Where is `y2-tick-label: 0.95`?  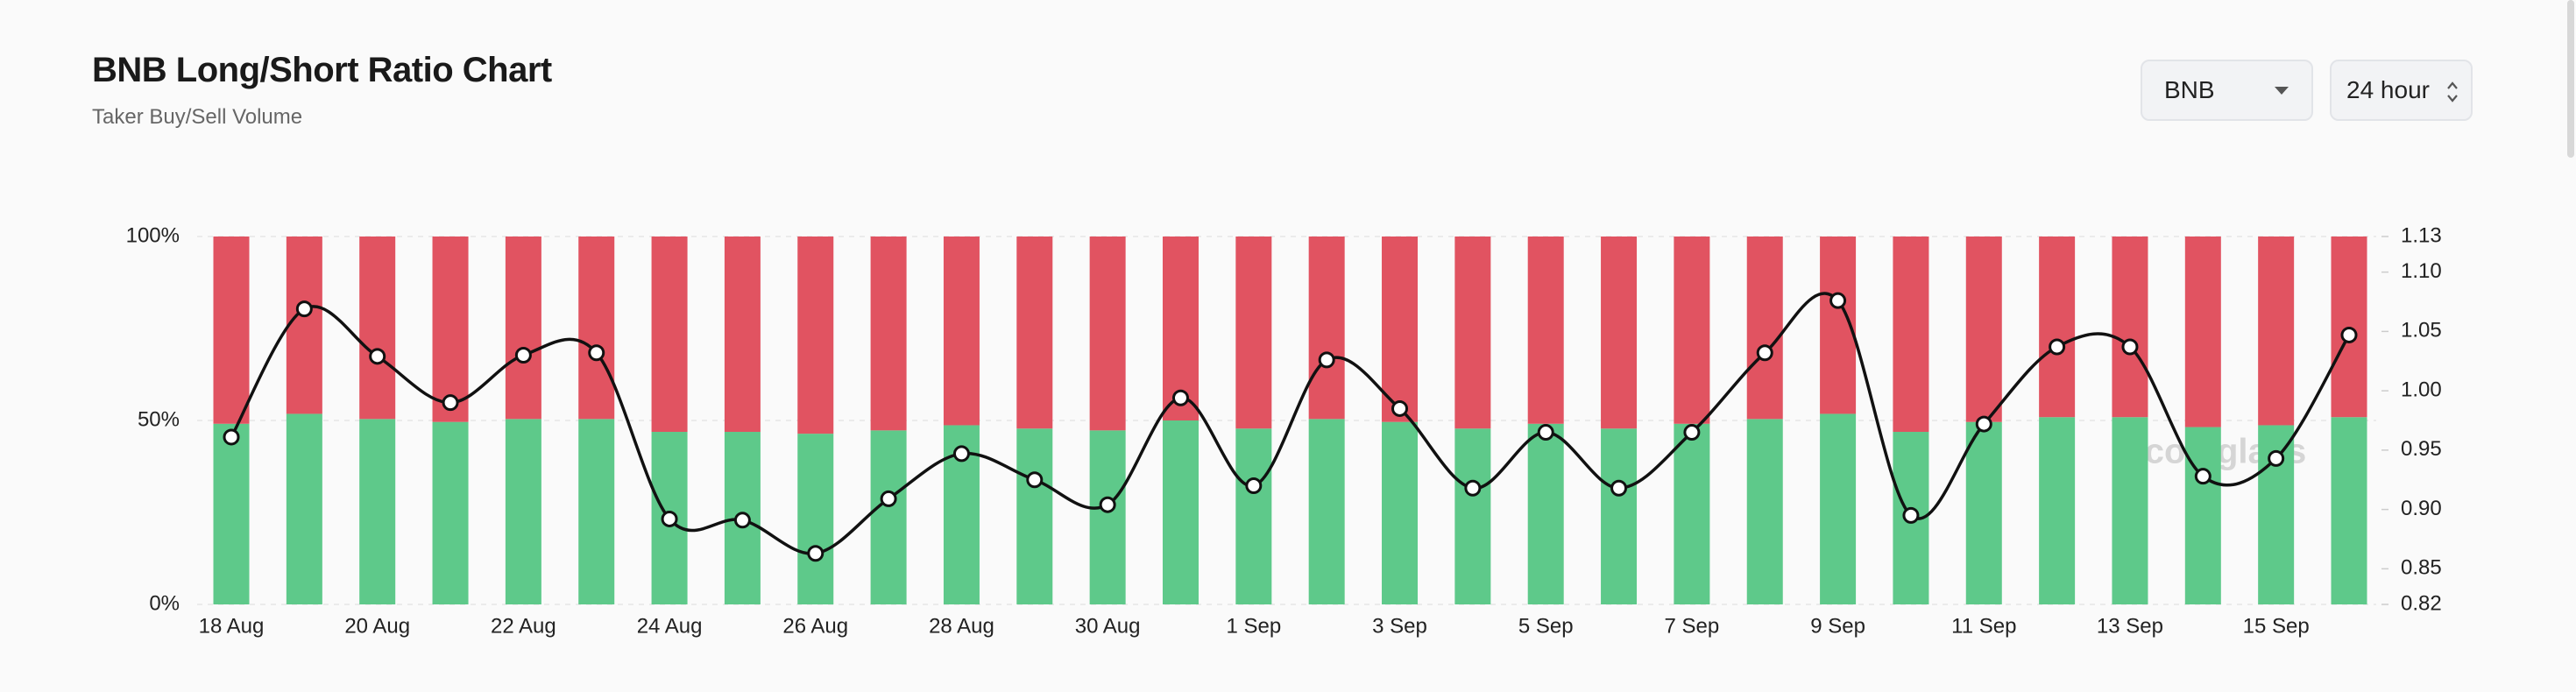 y2-tick-label: 0.95 is located at coordinates (2421, 449).